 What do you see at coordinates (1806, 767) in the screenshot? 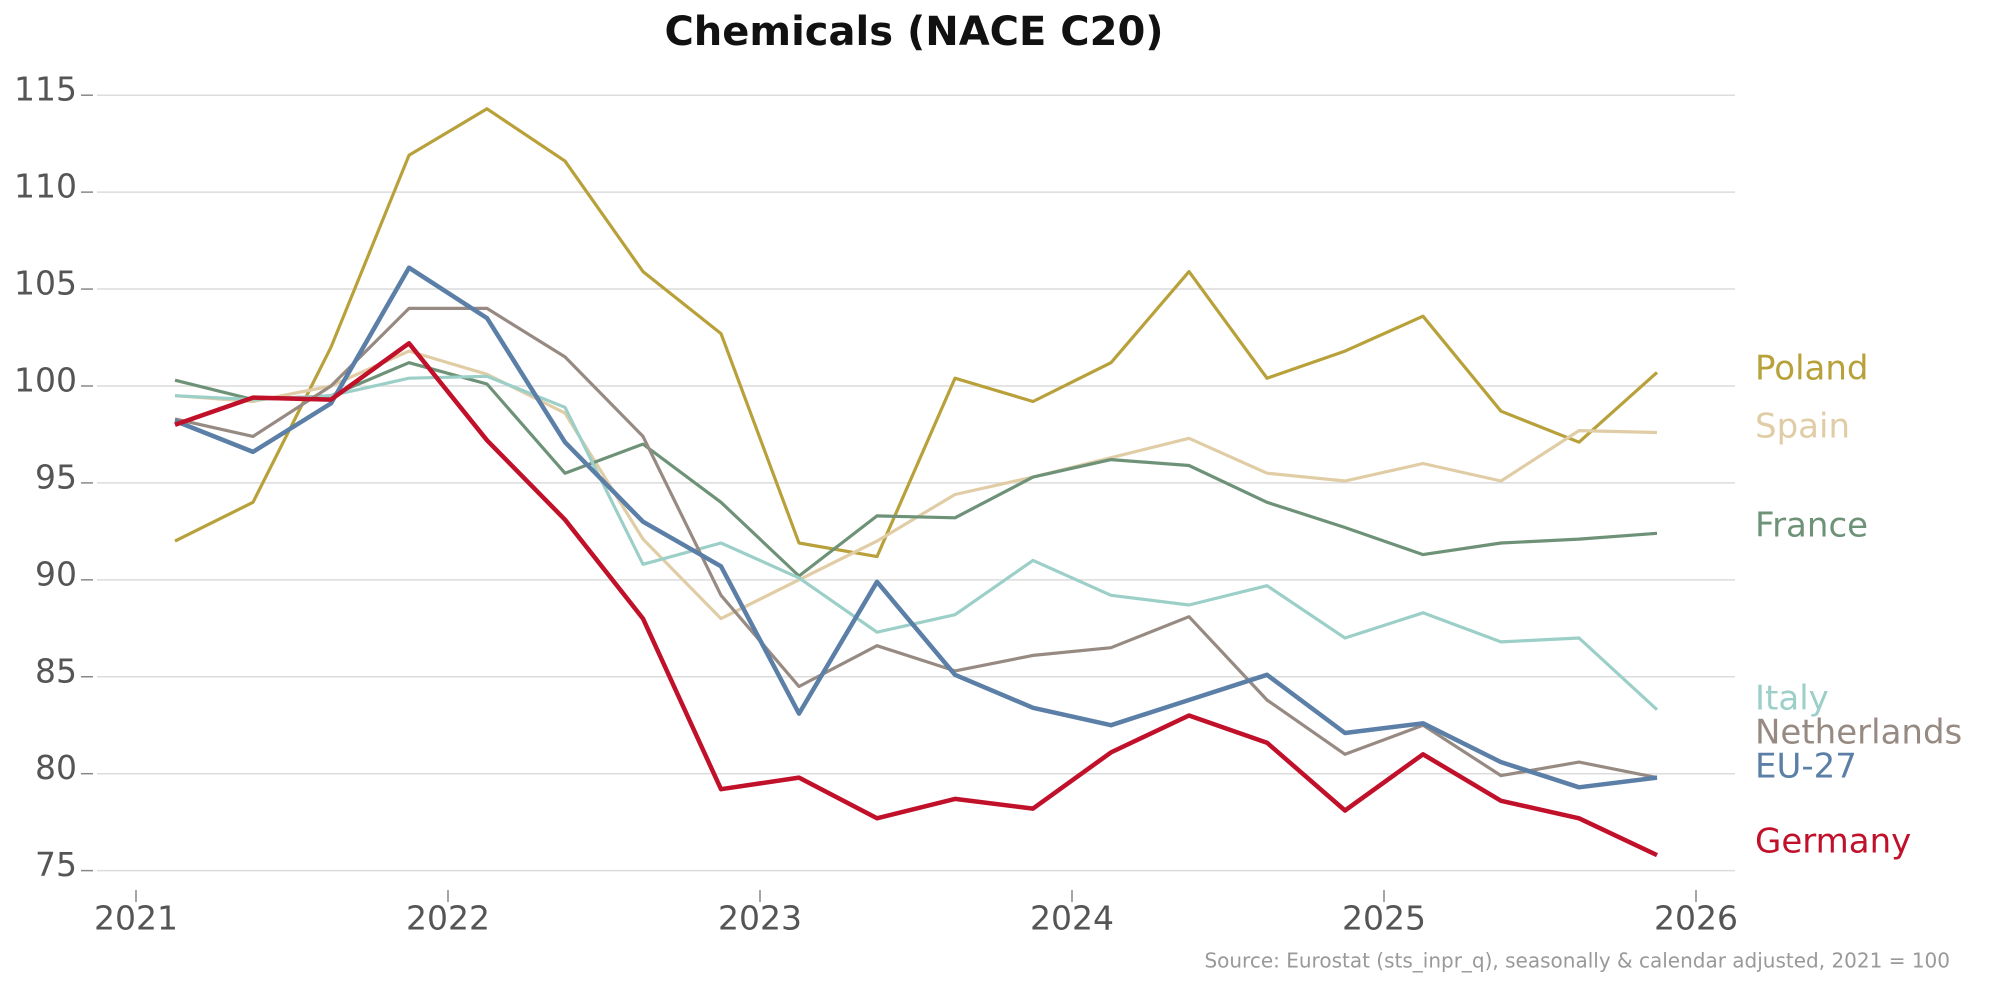
I see `series-label: EU-27` at bounding box center [1806, 767].